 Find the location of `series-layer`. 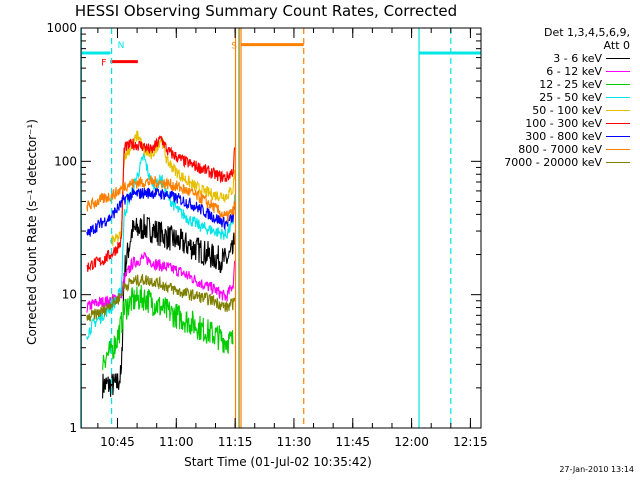

series-layer is located at coordinates (161, 264).